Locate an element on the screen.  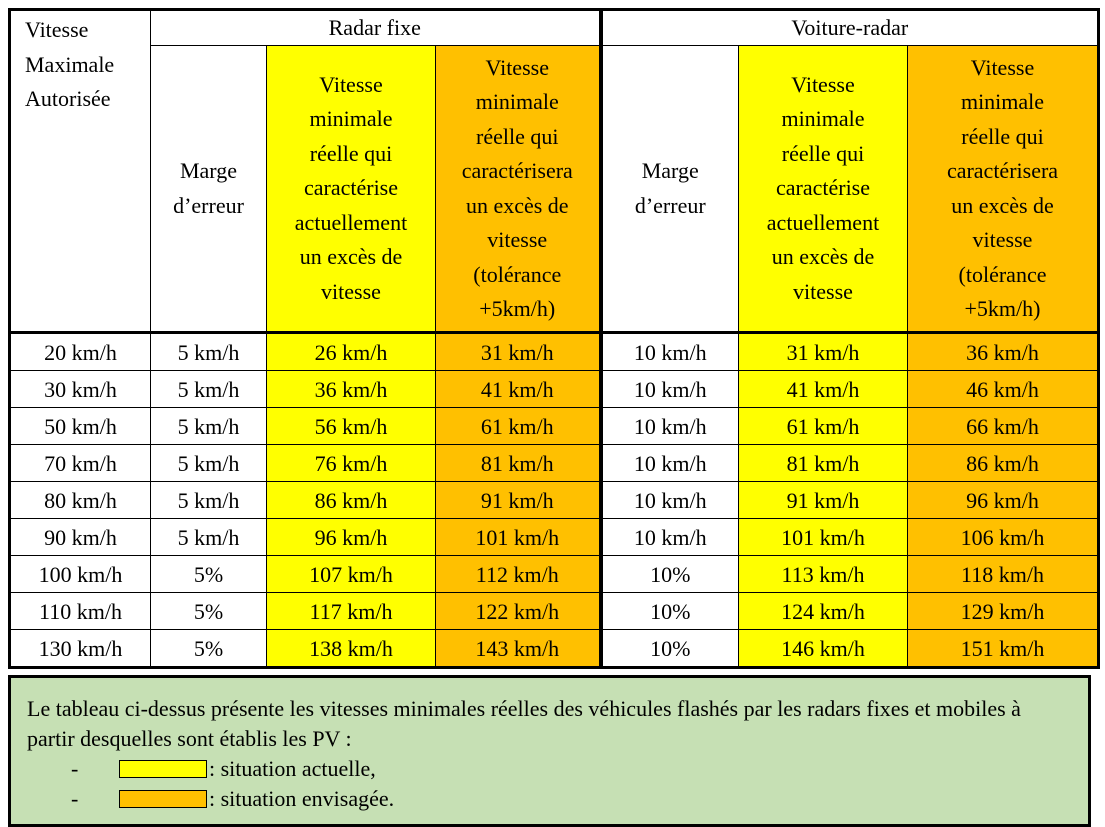
cell-mobile-planned: 118 km/h is located at coordinates (1003, 574).